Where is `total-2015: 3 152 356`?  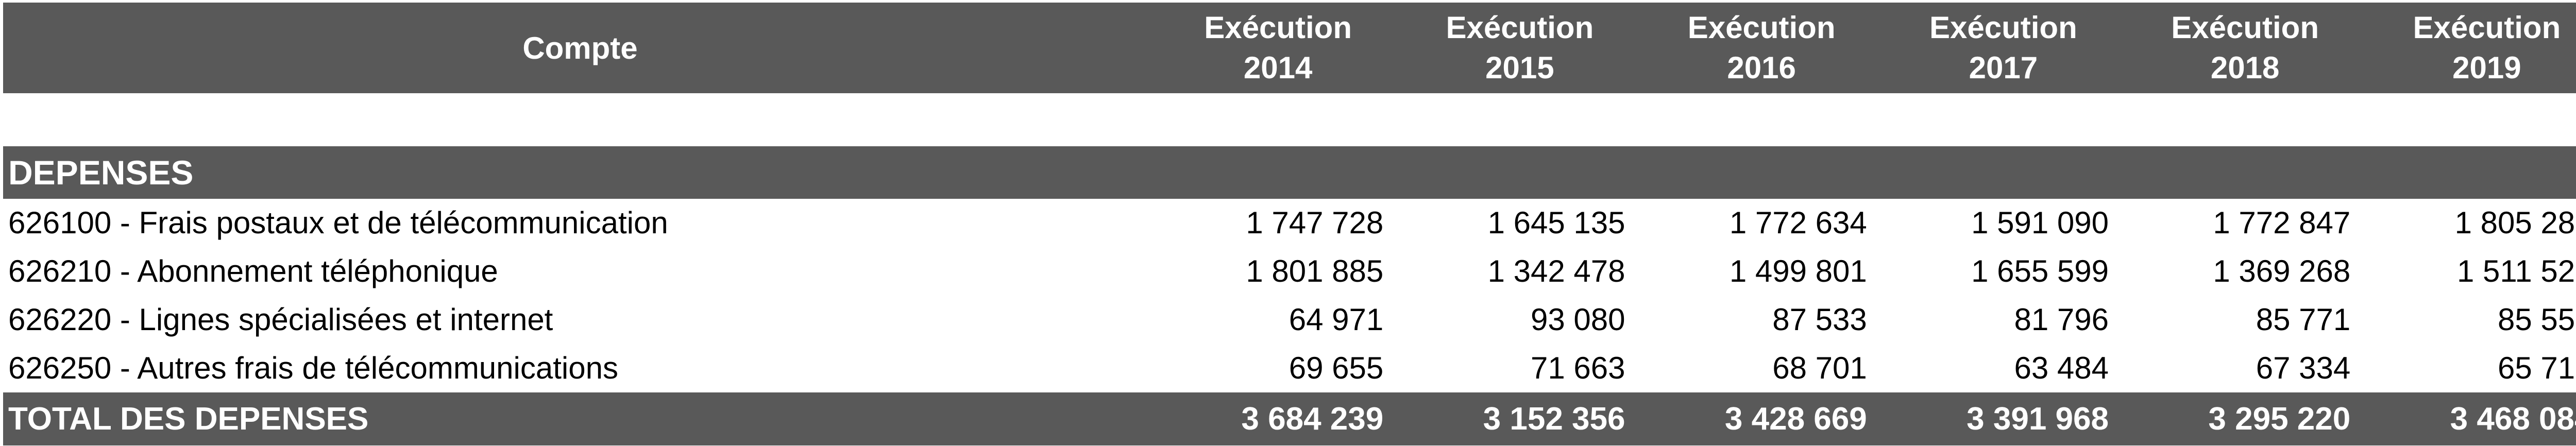 total-2015: 3 152 356 is located at coordinates (1554, 419).